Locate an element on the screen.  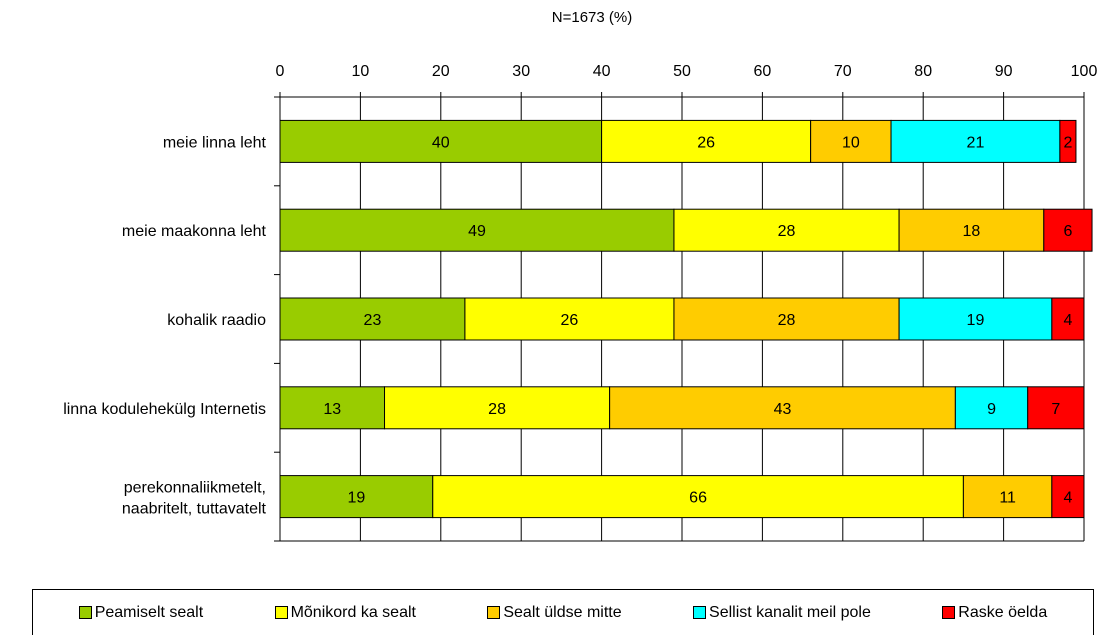
x-tick-label: 10 is located at coordinates (361, 71).